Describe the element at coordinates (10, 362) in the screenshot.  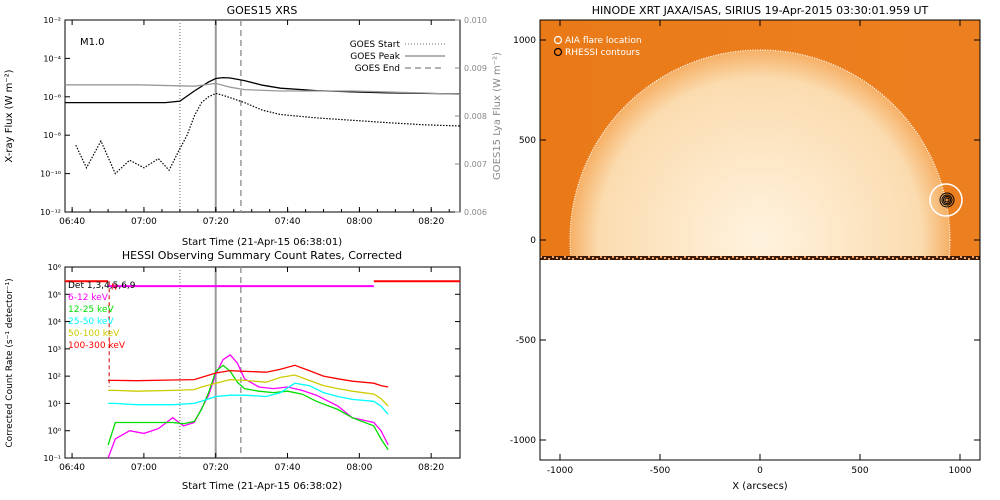
I see `hessi-ylabel: Corrected Count Rate (s⁻¹ detector⁻¹)` at that location.